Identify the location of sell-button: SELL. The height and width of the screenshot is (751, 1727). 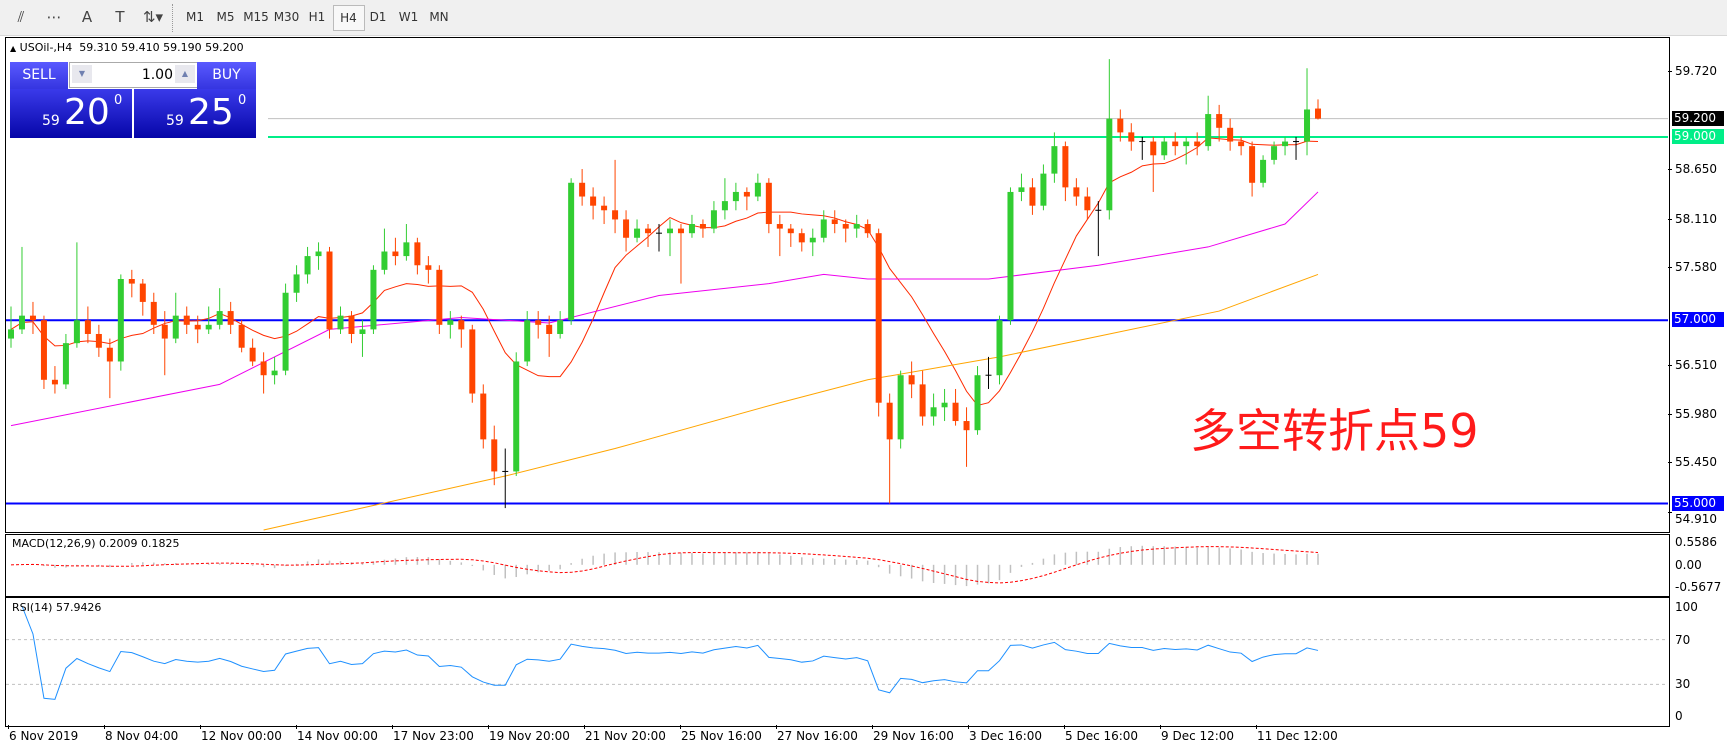
(39, 75).